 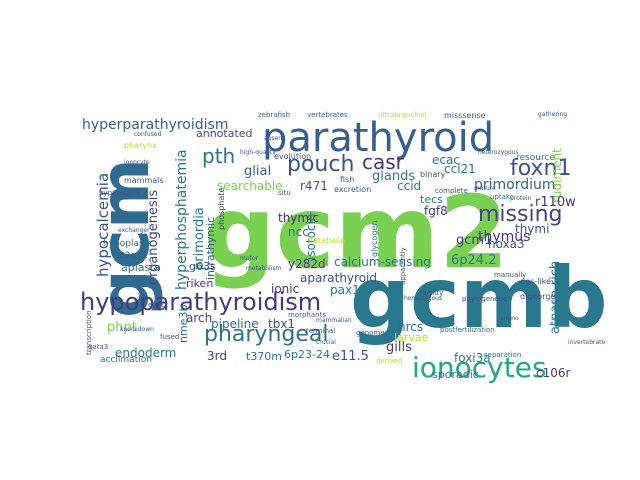 What do you see at coordinates (137, 162) in the screenshot?
I see `word-ionocyte: ionocyte` at bounding box center [137, 162].